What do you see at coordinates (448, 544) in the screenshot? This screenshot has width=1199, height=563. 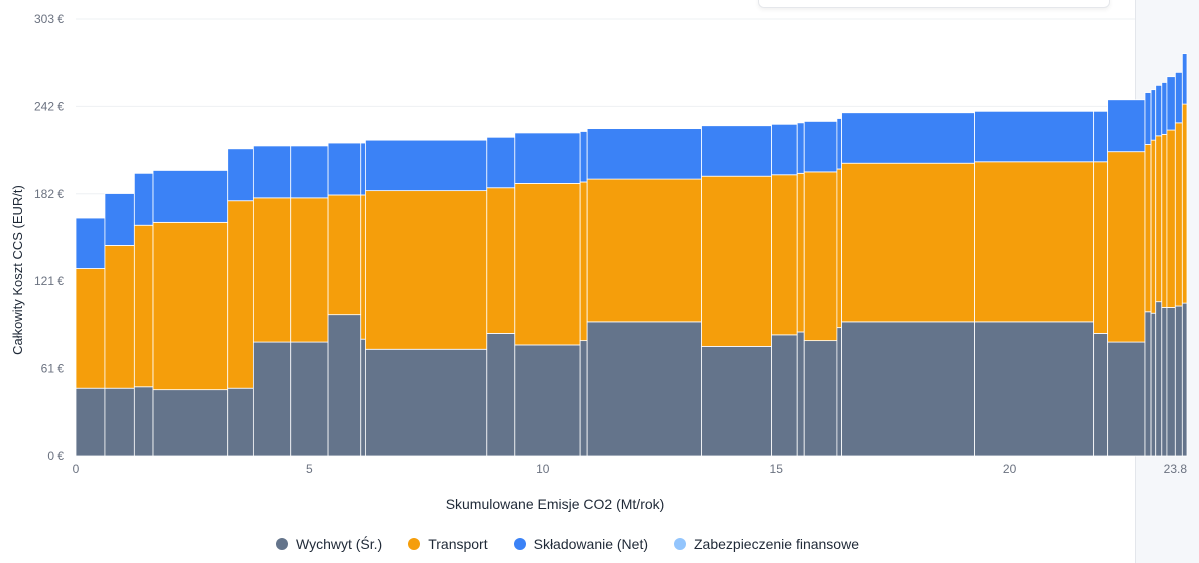 I see `legend-item-transport: Transport` at bounding box center [448, 544].